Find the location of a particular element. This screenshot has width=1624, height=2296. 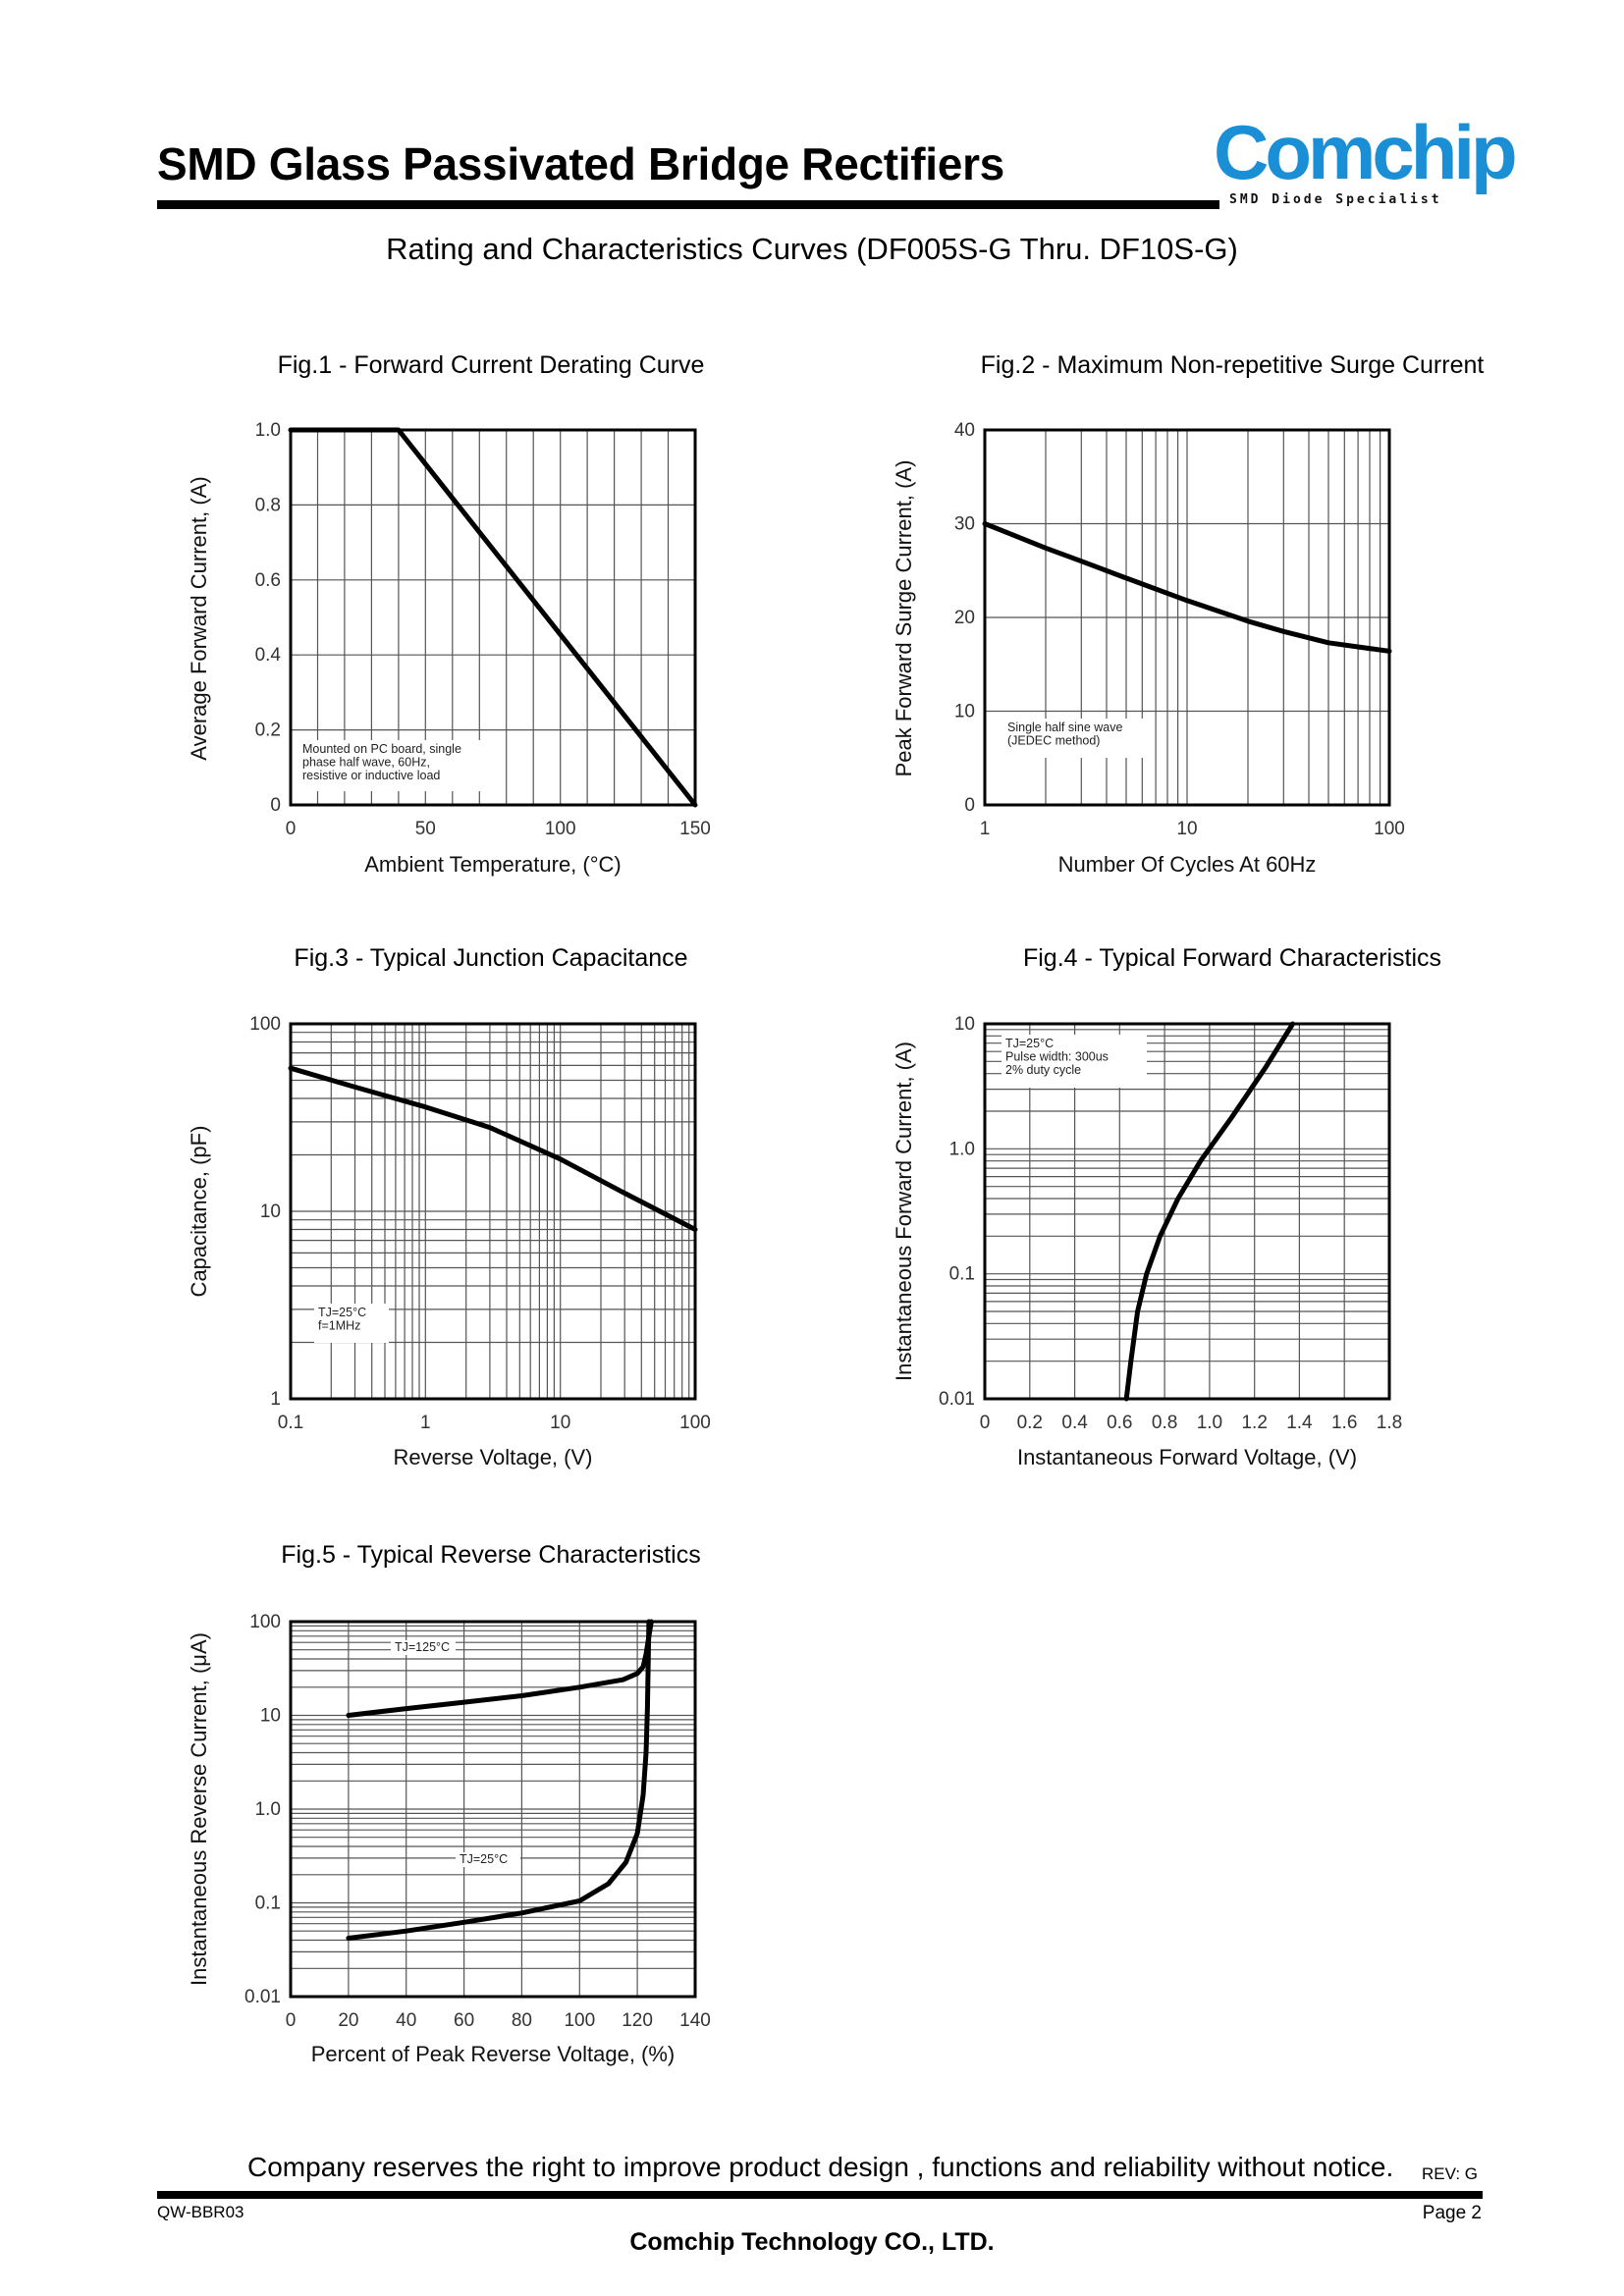

fig4-y-axis-label: Instantaneous Forward Current, (A) is located at coordinates (904, 1211).